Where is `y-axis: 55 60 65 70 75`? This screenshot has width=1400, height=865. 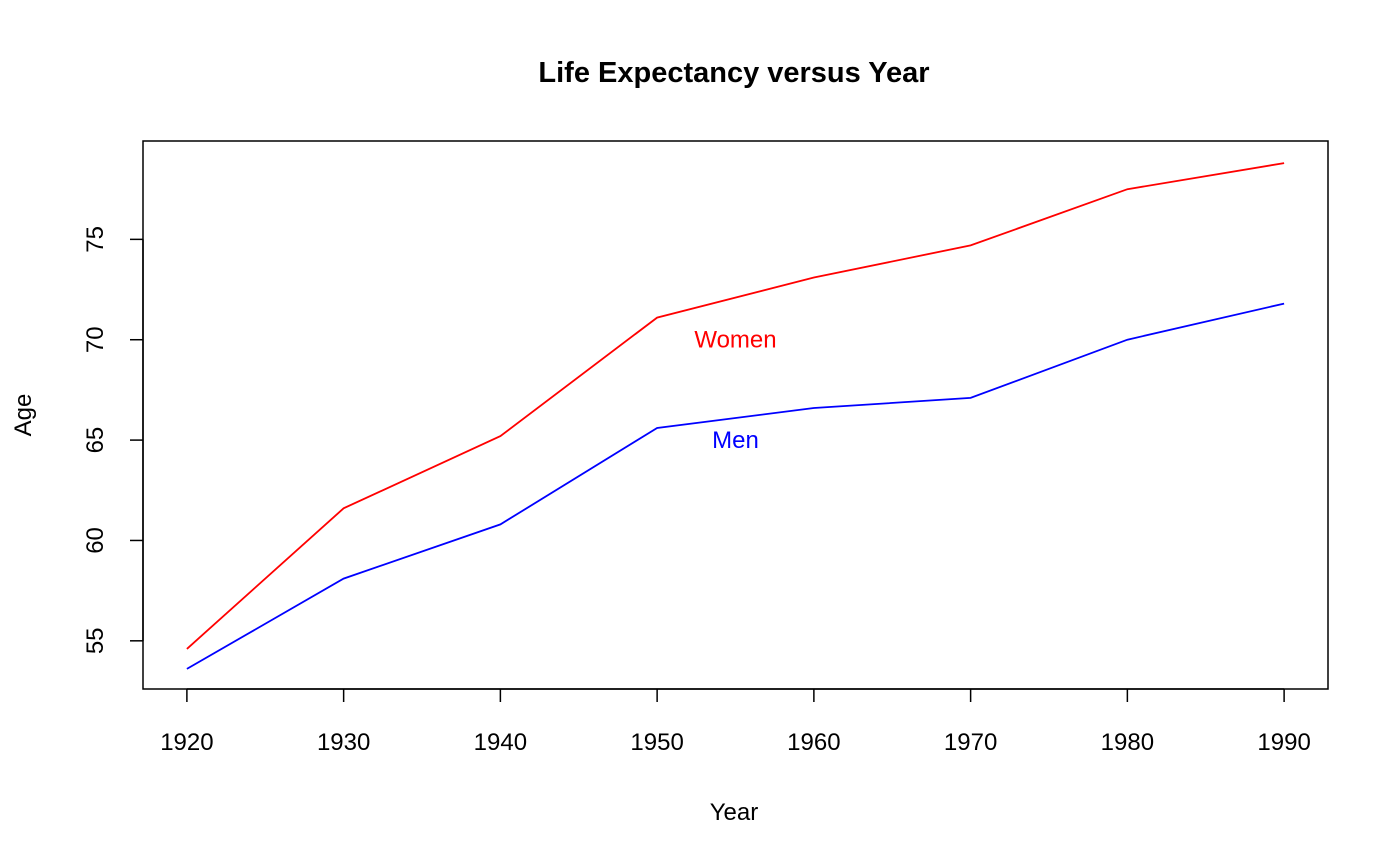 y-axis: 55 60 65 70 75 is located at coordinates (113, 440).